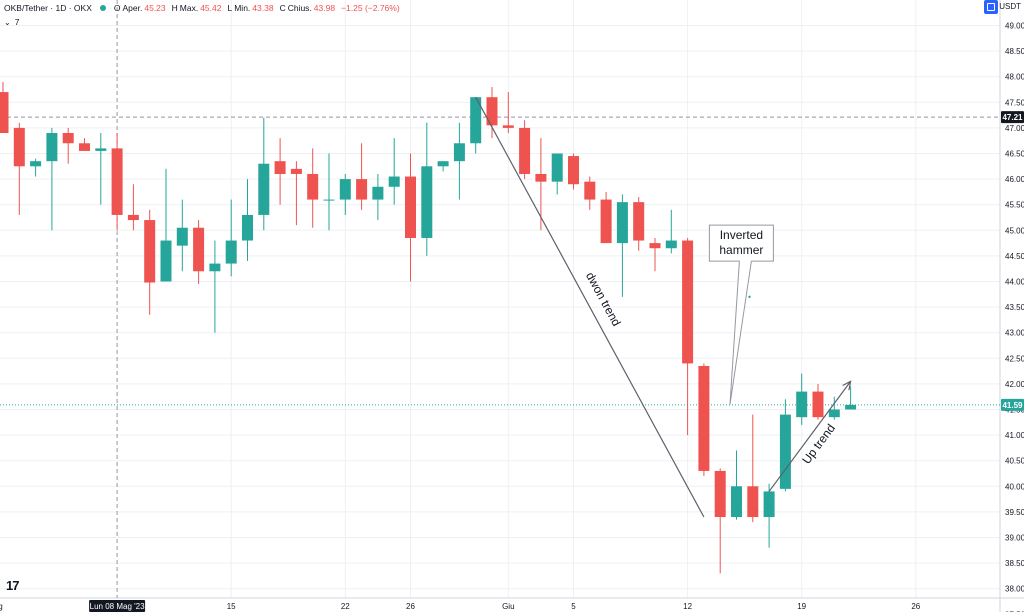 The height and width of the screenshot is (612, 1024). I want to click on indicators-toggle: ⌄ 7, so click(11, 22).